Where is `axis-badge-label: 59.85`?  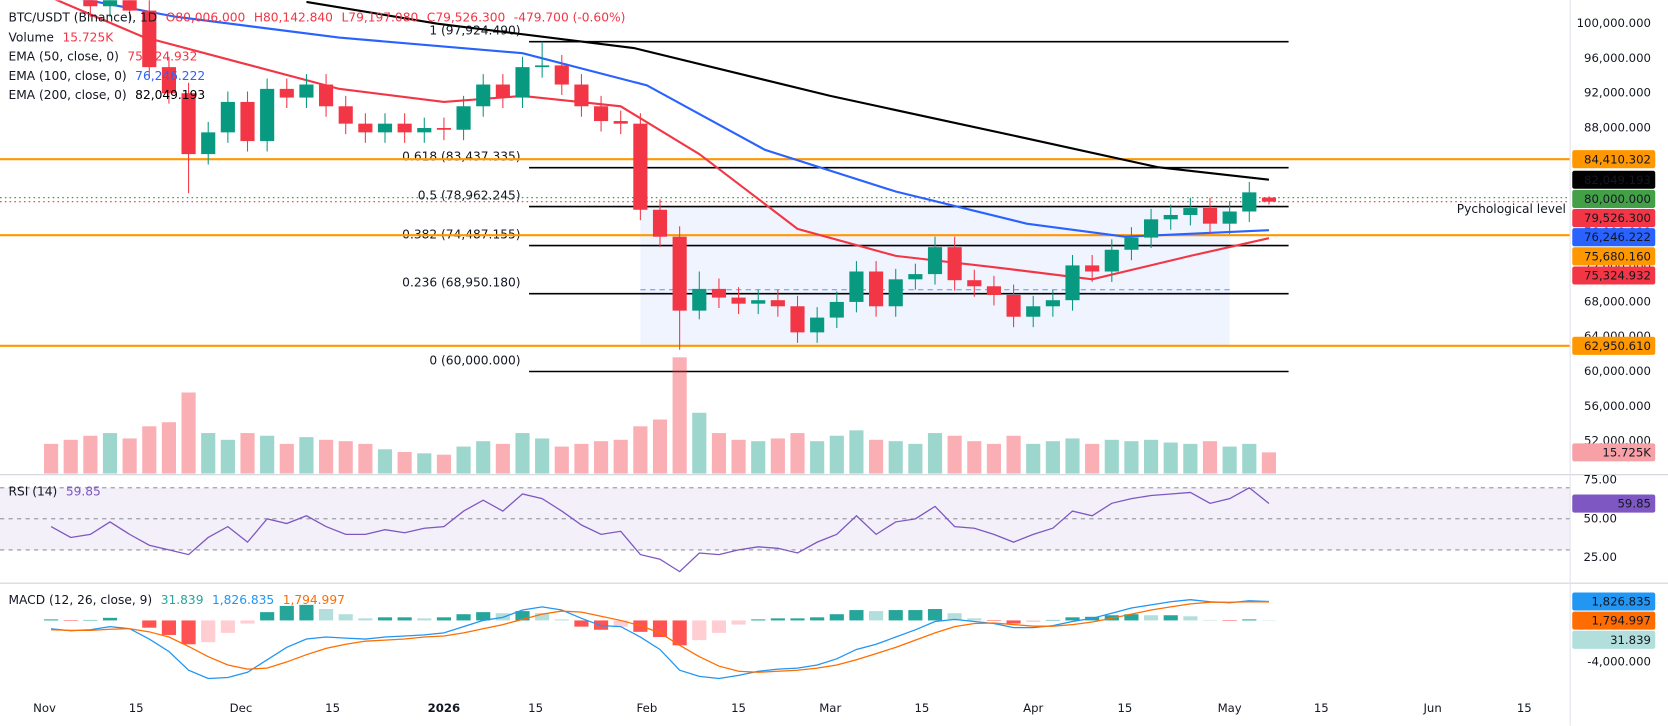 axis-badge-label: 59.85 is located at coordinates (1634, 504).